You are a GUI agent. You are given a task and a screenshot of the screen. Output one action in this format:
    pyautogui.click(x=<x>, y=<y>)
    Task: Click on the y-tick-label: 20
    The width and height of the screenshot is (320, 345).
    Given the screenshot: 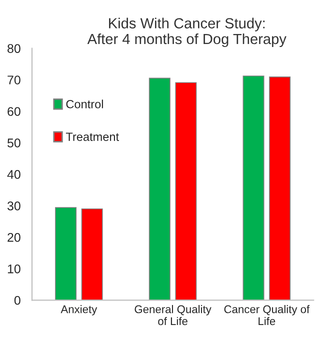 What is the action you would take?
    pyautogui.click(x=14, y=237)
    